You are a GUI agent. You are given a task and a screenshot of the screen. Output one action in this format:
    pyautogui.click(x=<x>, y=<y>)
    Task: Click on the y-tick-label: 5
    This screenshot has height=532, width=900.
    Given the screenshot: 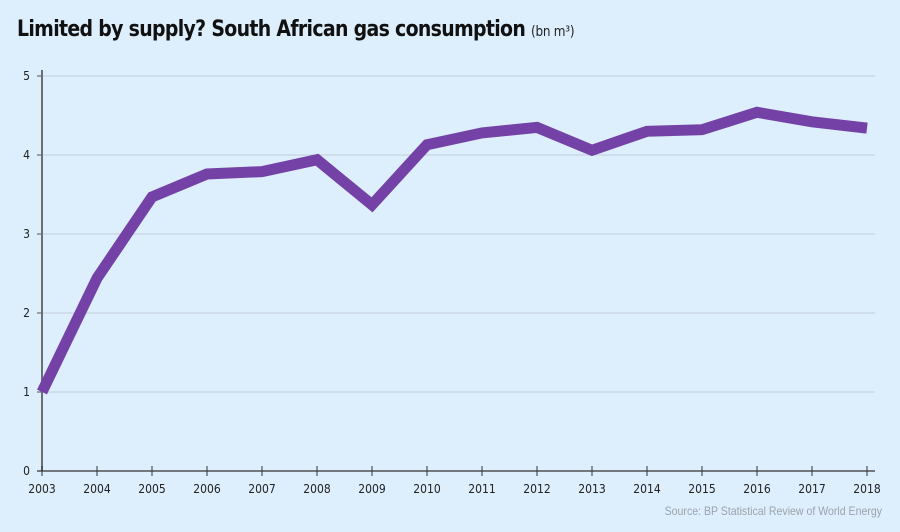 What is the action you would take?
    pyautogui.click(x=26, y=76)
    